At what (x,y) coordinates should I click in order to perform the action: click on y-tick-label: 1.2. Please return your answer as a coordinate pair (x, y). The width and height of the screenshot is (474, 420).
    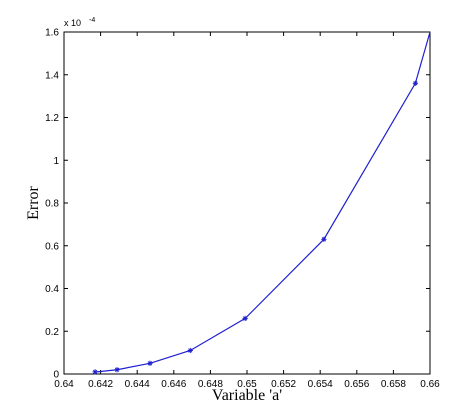
    Looking at the image, I should click on (52, 118).